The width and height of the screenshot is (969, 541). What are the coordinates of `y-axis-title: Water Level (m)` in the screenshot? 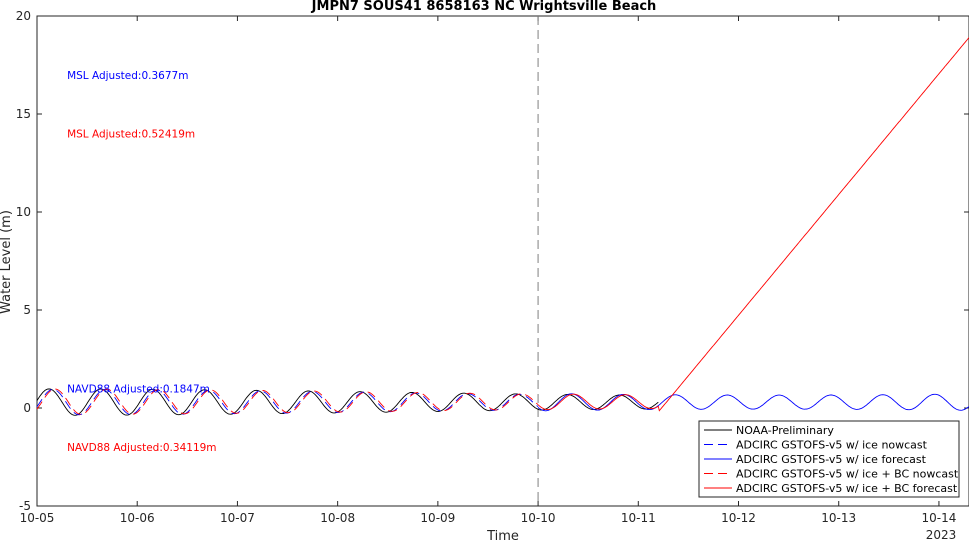 It's located at (7, 262).